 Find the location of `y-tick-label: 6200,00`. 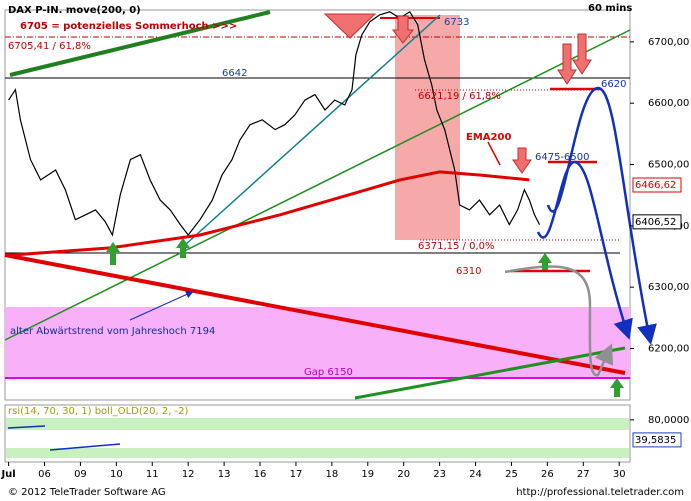

y-tick-label: 6200,00 is located at coordinates (668, 348).